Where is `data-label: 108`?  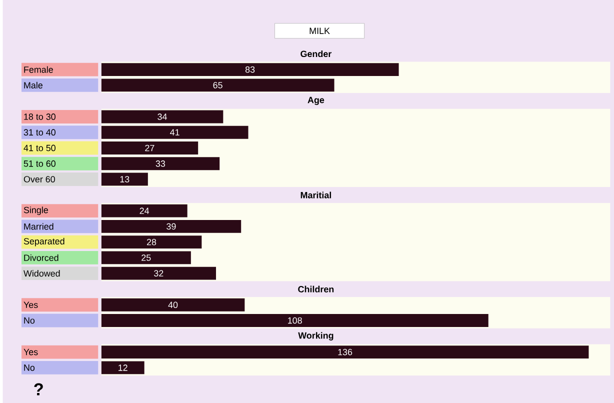 data-label: 108 is located at coordinates (295, 320).